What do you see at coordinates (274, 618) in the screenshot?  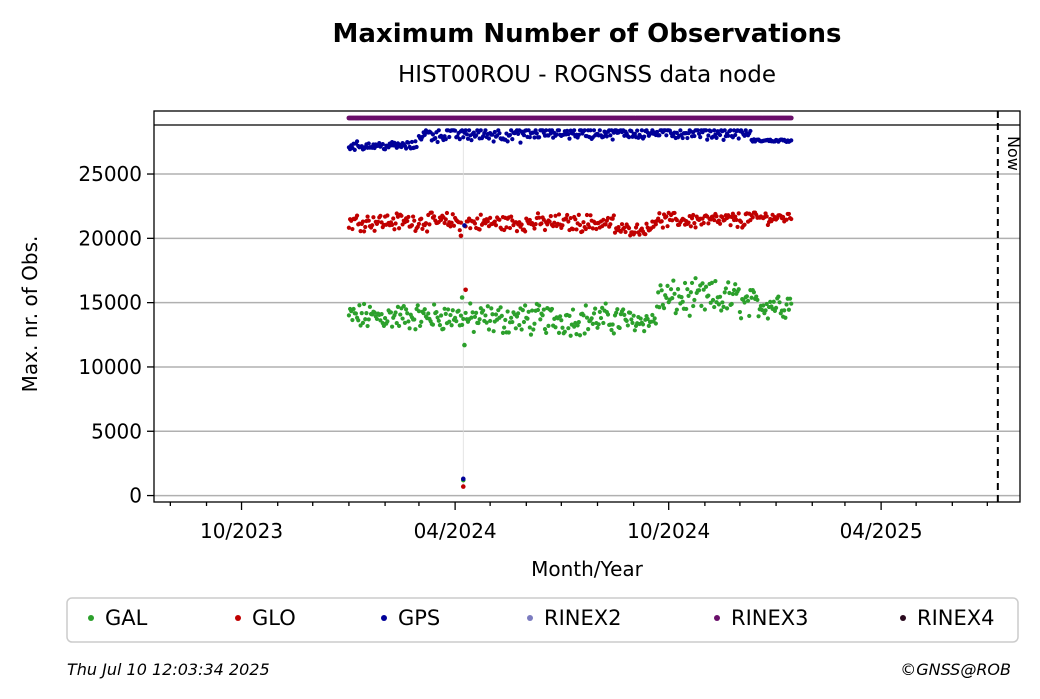 I see `glo-legend-label: GLO` at bounding box center [274, 618].